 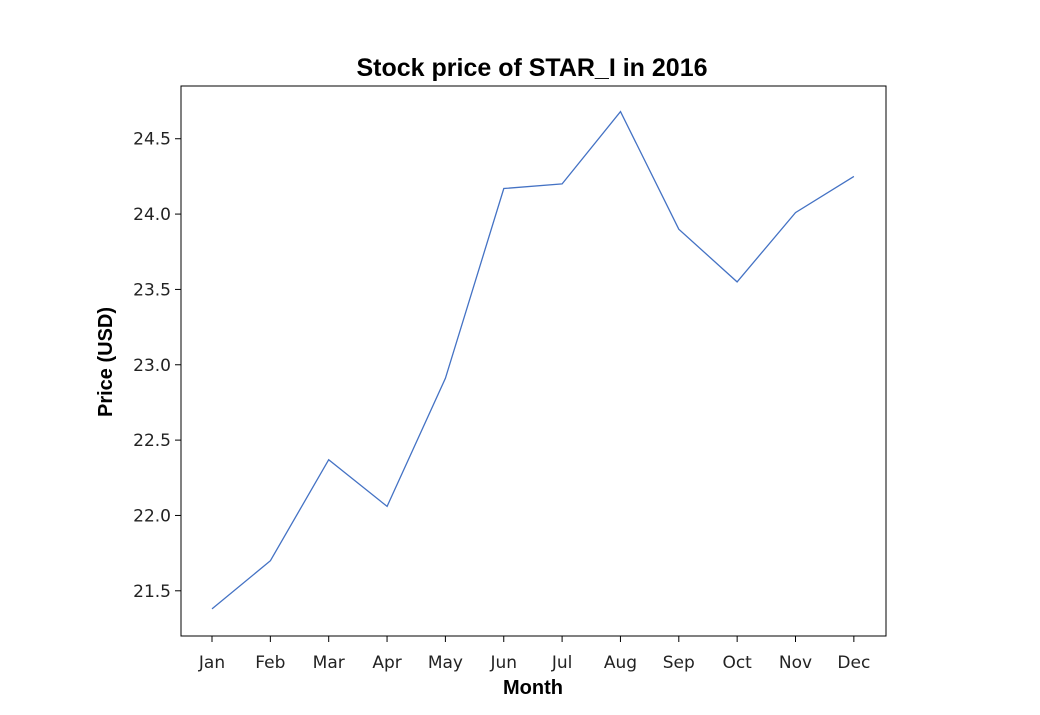 What do you see at coordinates (445, 663) in the screenshot?
I see `x-tick-label: May` at bounding box center [445, 663].